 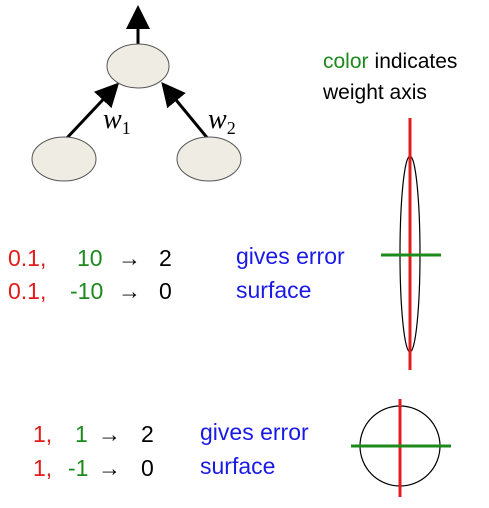 What do you see at coordinates (389, 77) in the screenshot?
I see `axis-legend: color indicates weight axis` at bounding box center [389, 77].